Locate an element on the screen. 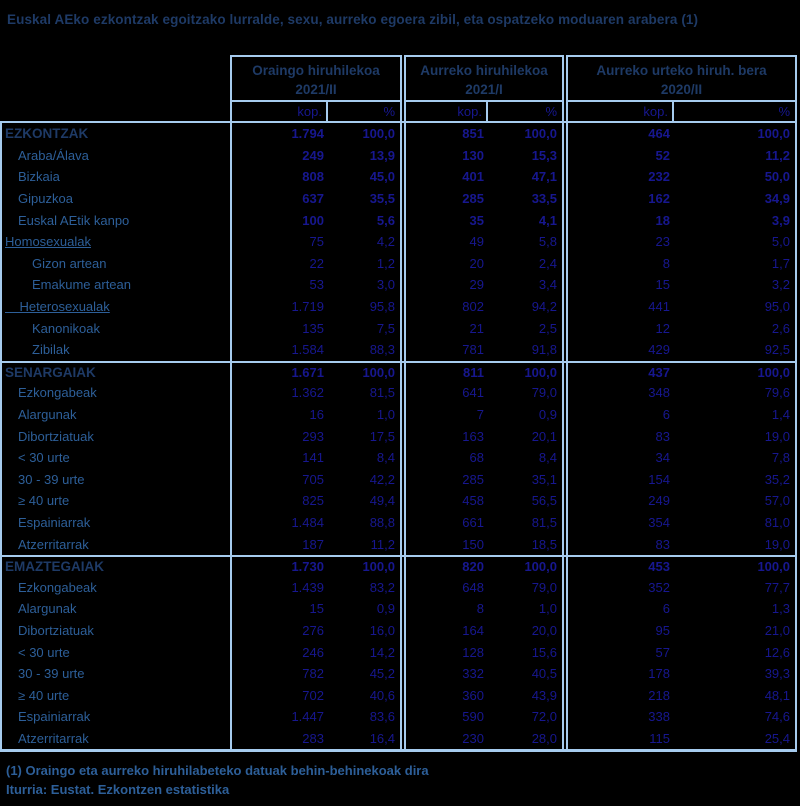 This screenshot has width=800, height=806. data-cell-group-3: 6 1,4 is located at coordinates (681, 414).